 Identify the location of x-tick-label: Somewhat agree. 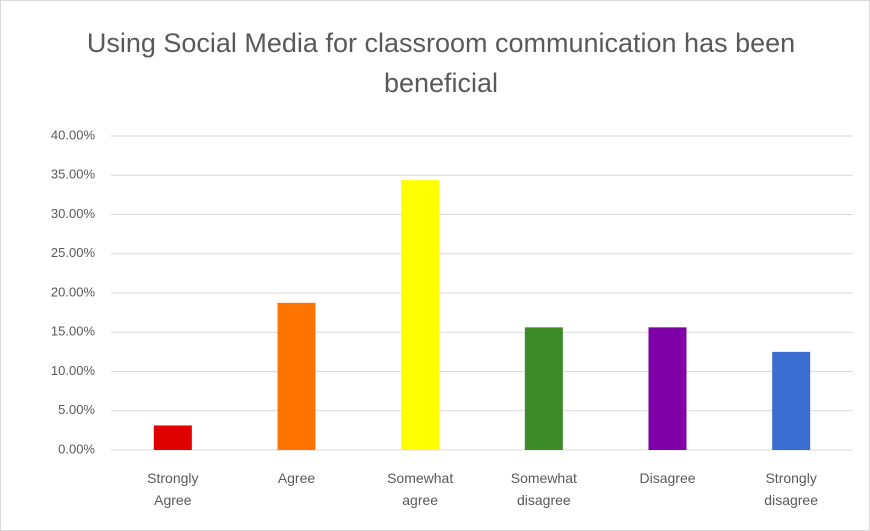
(420, 489).